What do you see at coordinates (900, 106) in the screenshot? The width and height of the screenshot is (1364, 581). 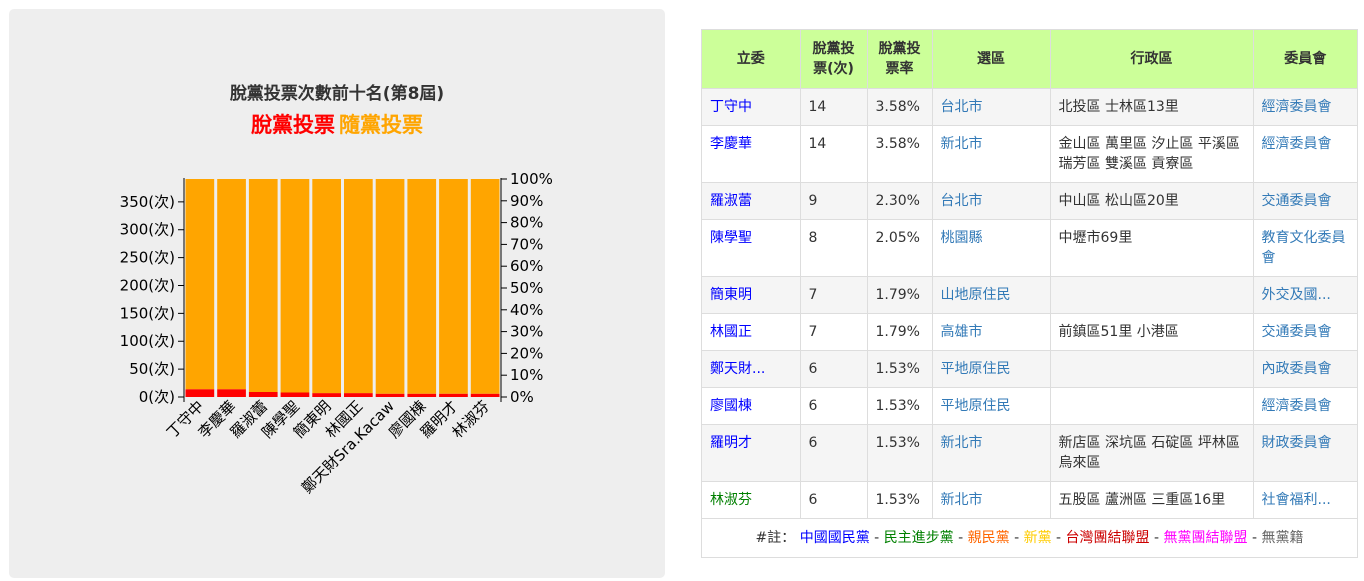 I see `cell-rate: 3.58%` at bounding box center [900, 106].